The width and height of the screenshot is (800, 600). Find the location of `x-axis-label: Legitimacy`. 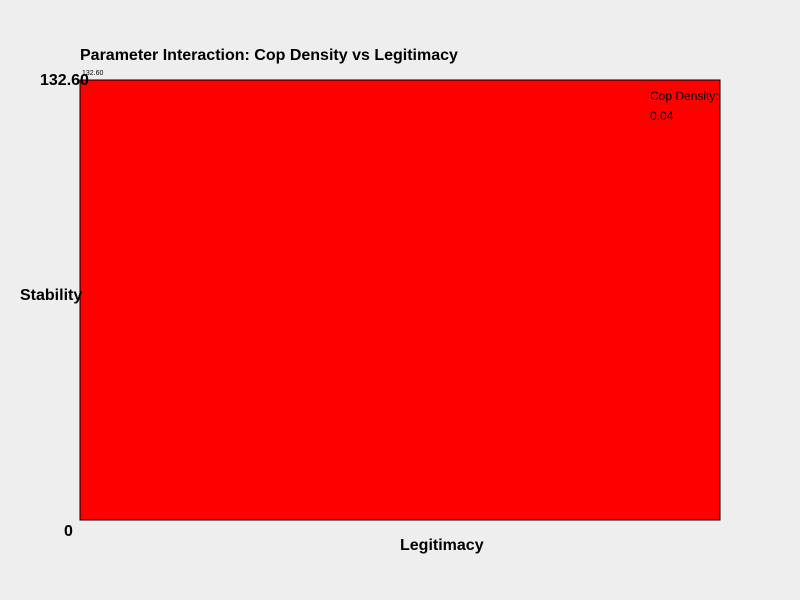

x-axis-label: Legitimacy is located at coordinates (442, 545).